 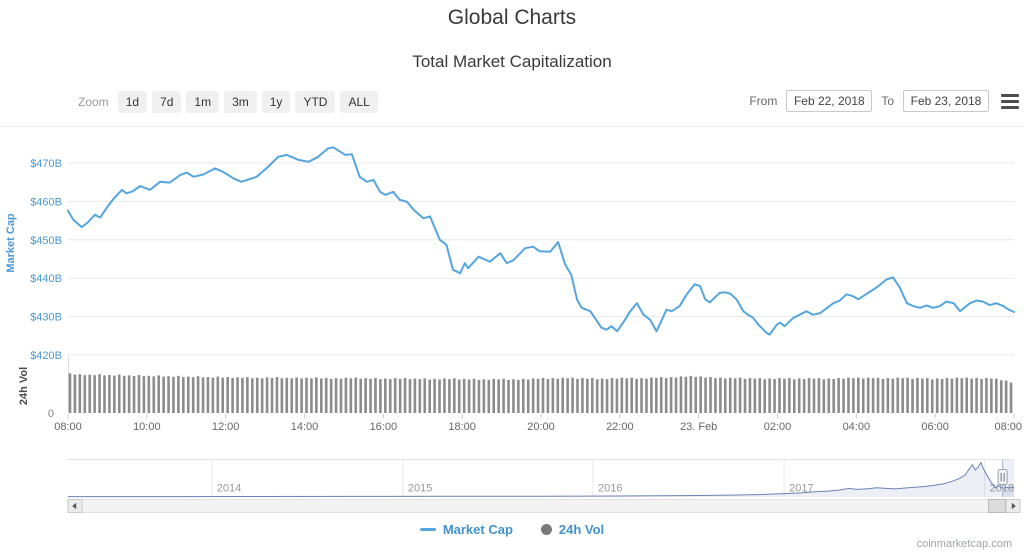 What do you see at coordinates (226, 427) in the screenshot?
I see `x-axis-tick-label: 12:00` at bounding box center [226, 427].